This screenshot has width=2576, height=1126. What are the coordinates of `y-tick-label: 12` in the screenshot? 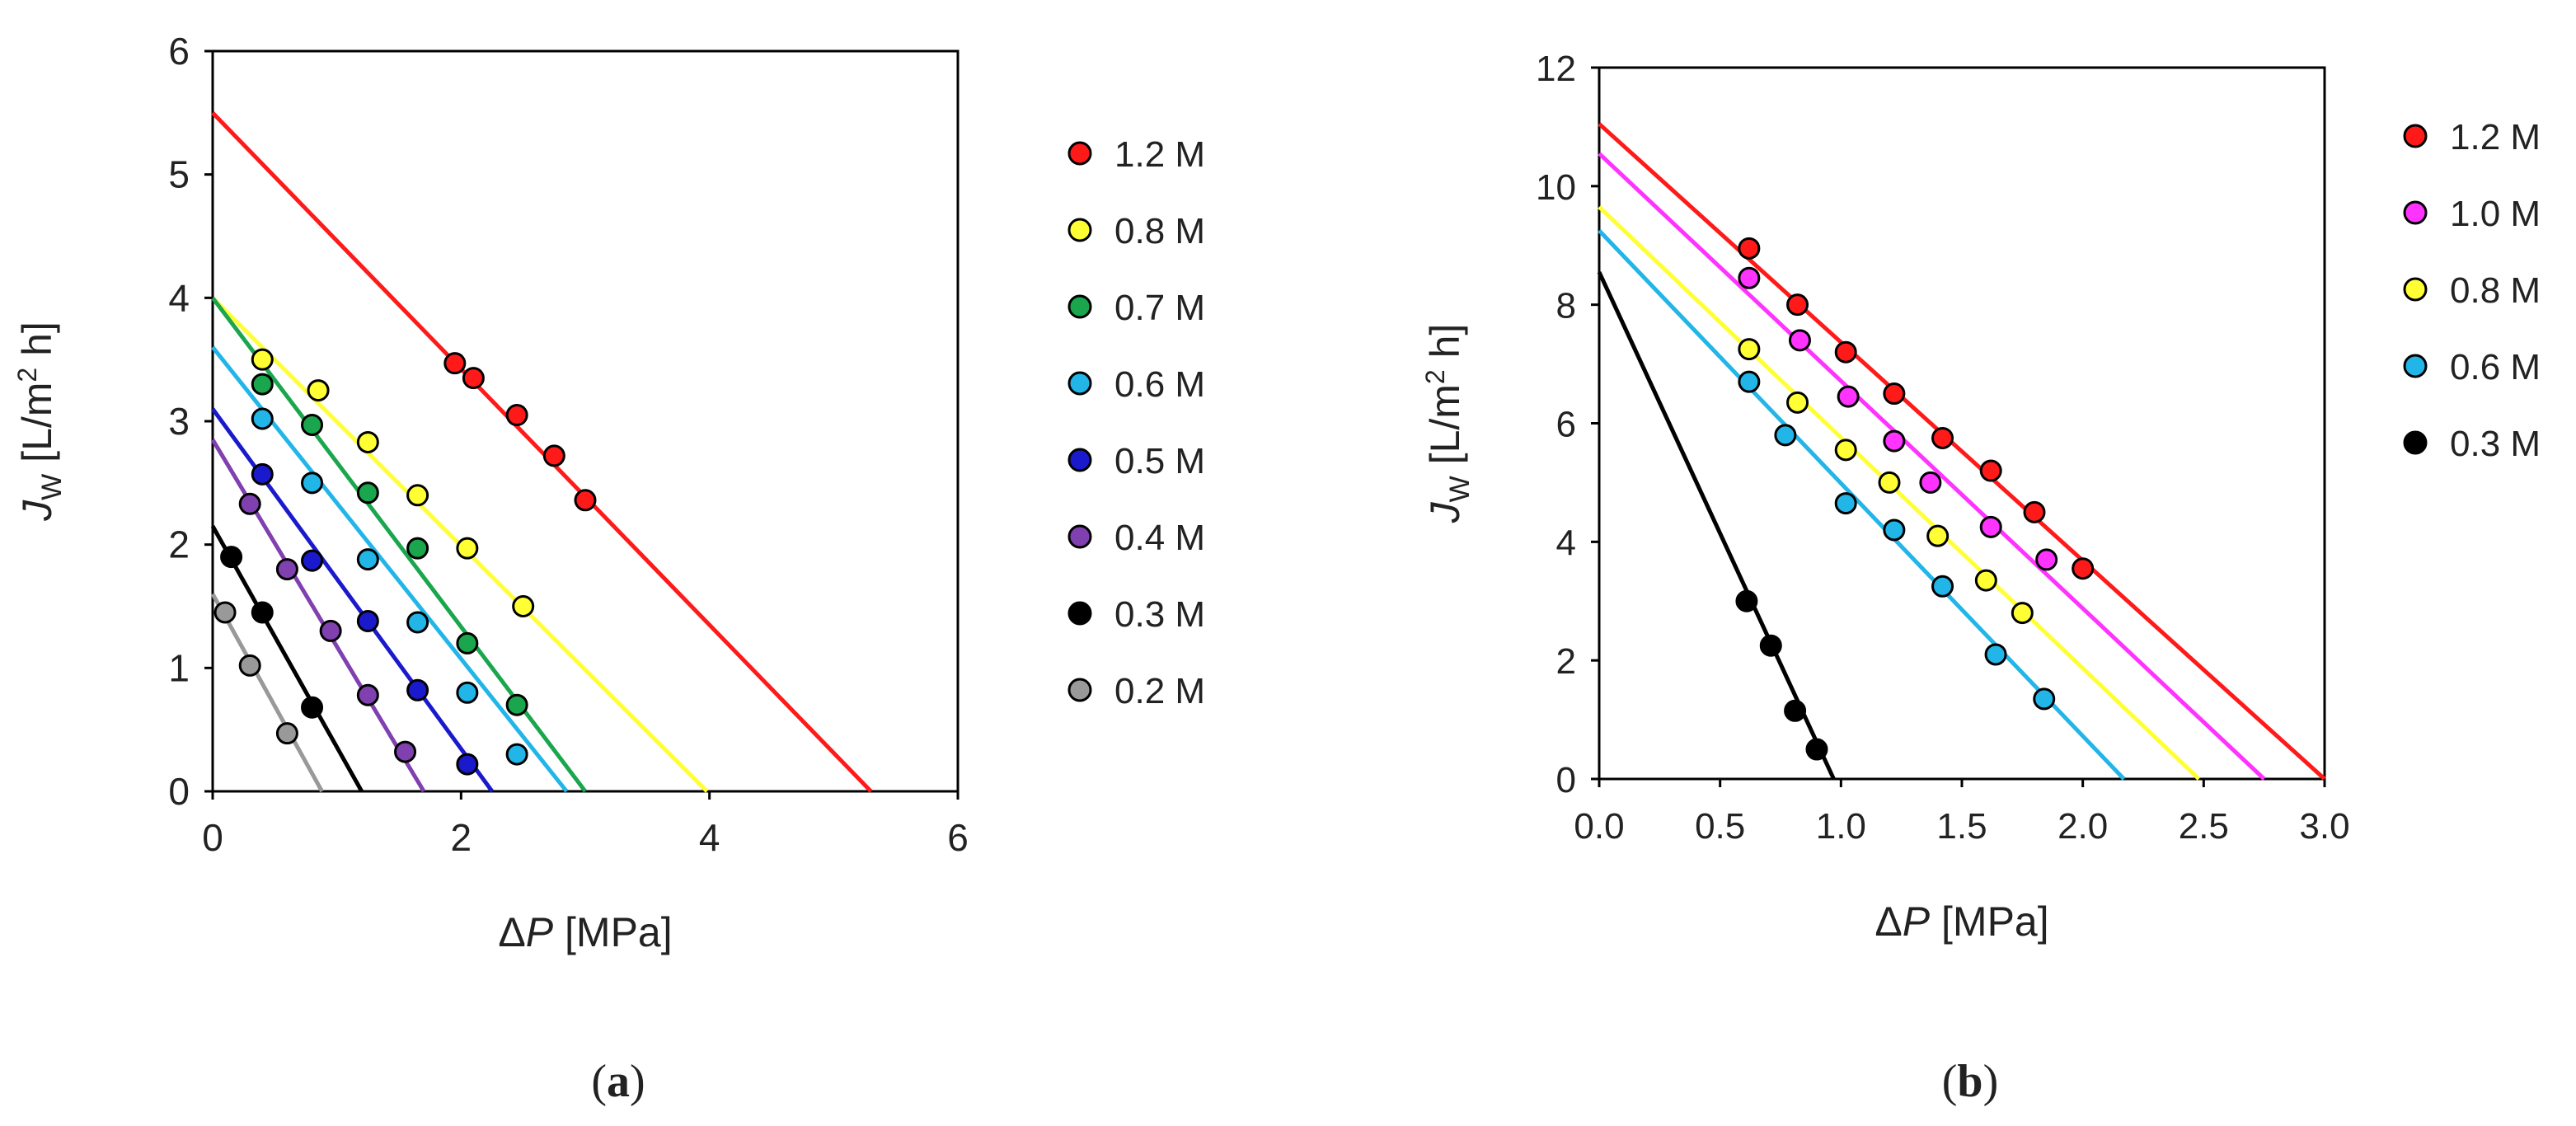 It's located at (1556, 69).